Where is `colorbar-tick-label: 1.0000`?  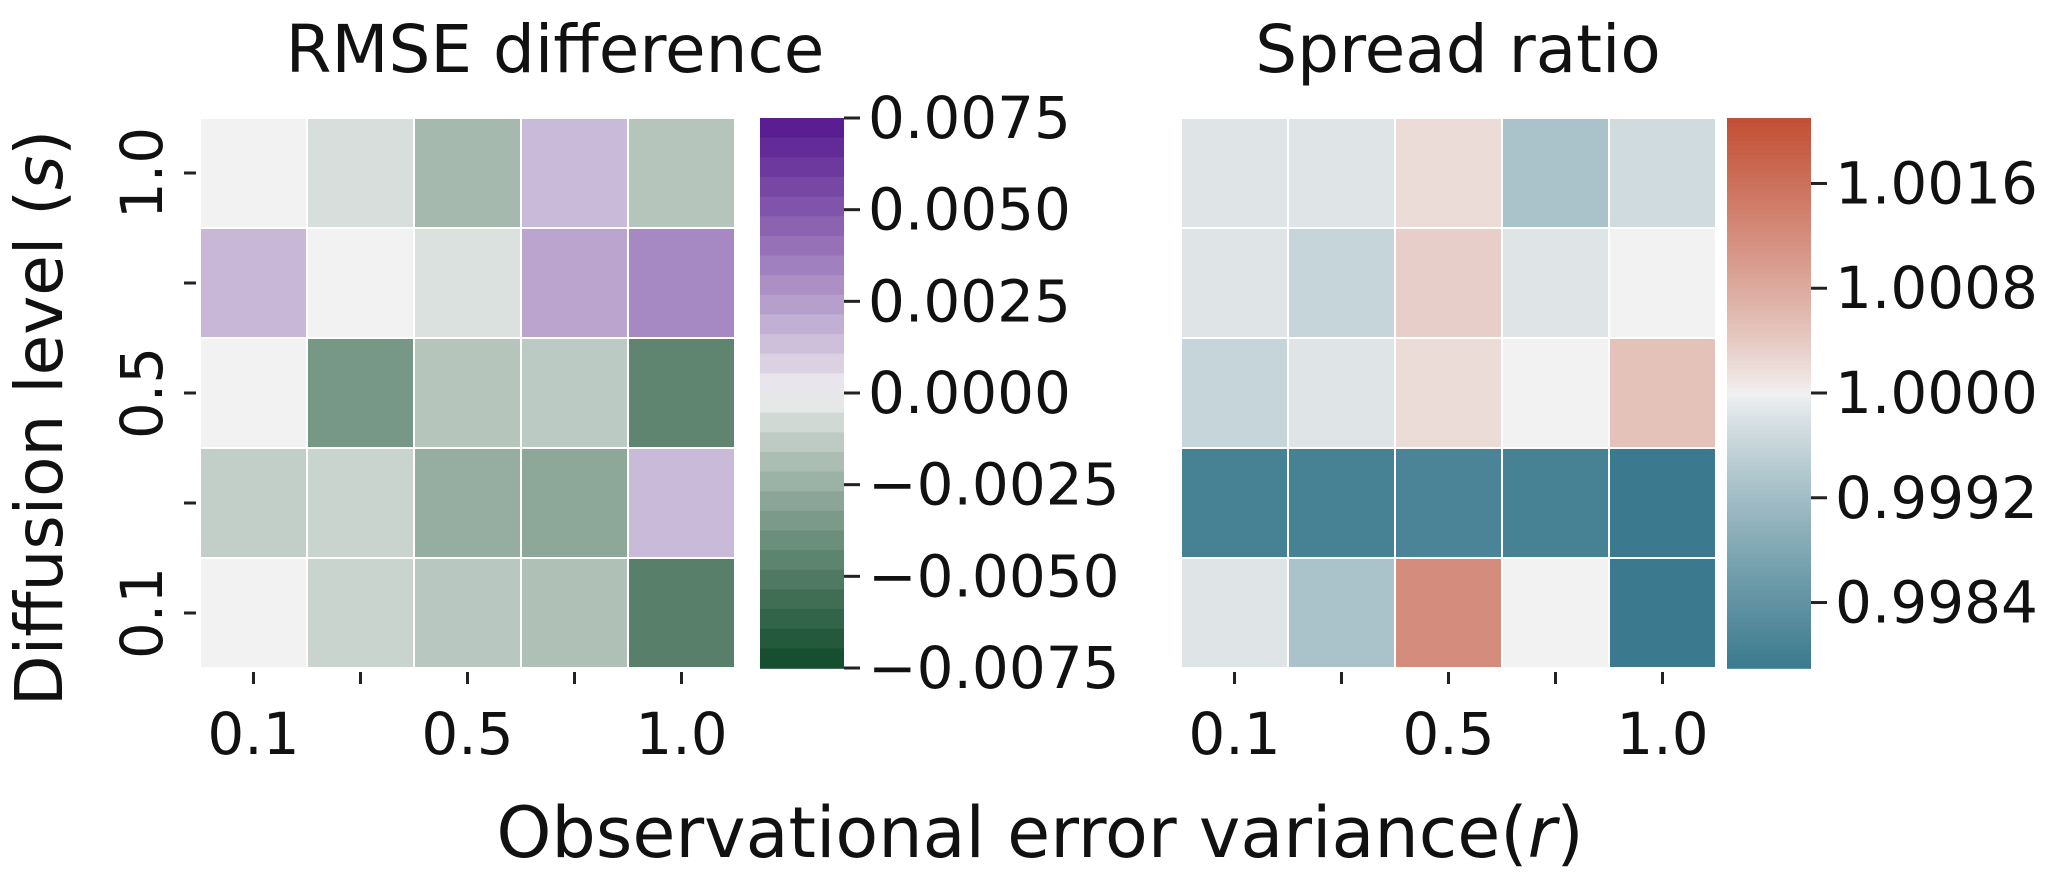 colorbar-tick-label: 1.0000 is located at coordinates (1936, 393).